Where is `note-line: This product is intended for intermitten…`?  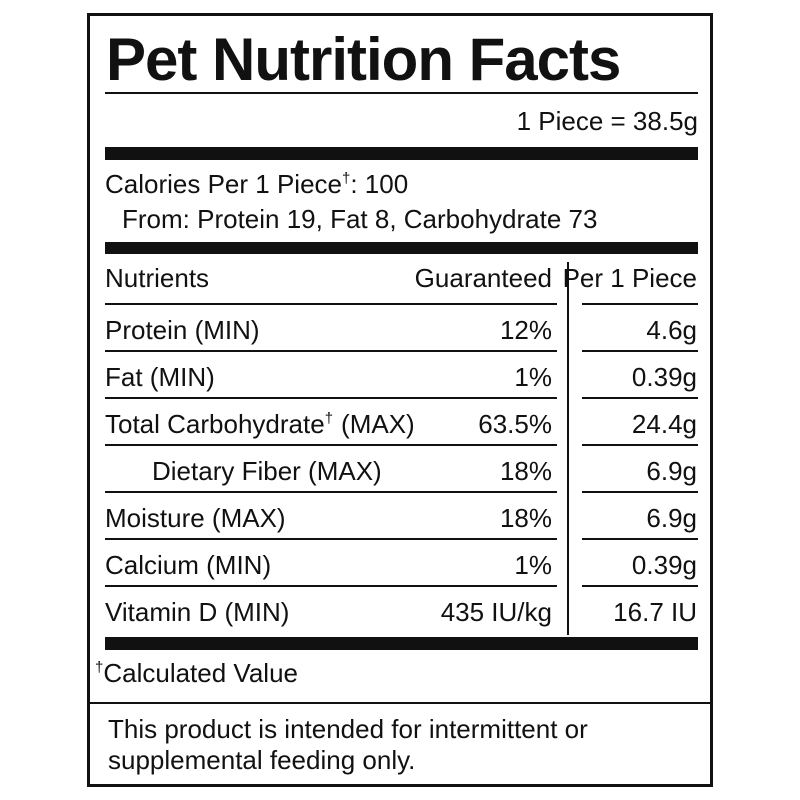
note-line: This product is intended for intermitten… is located at coordinates (348, 729).